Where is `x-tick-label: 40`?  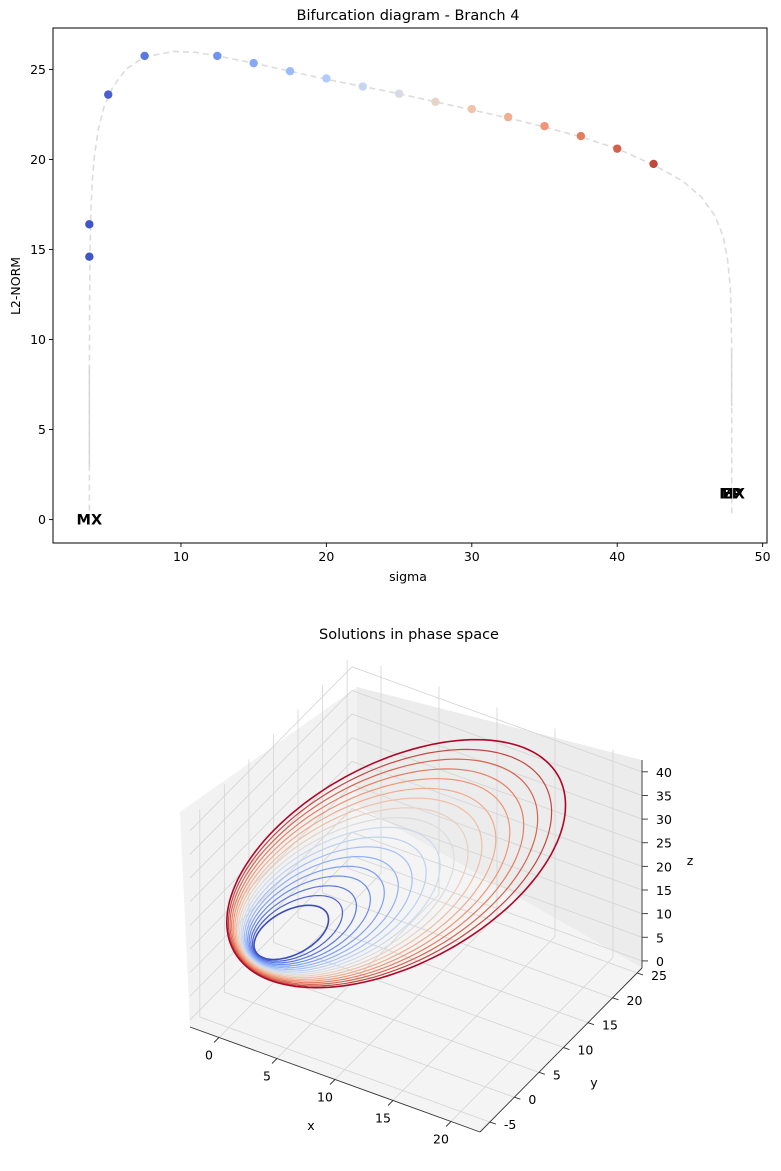 x-tick-label: 40 is located at coordinates (617, 556).